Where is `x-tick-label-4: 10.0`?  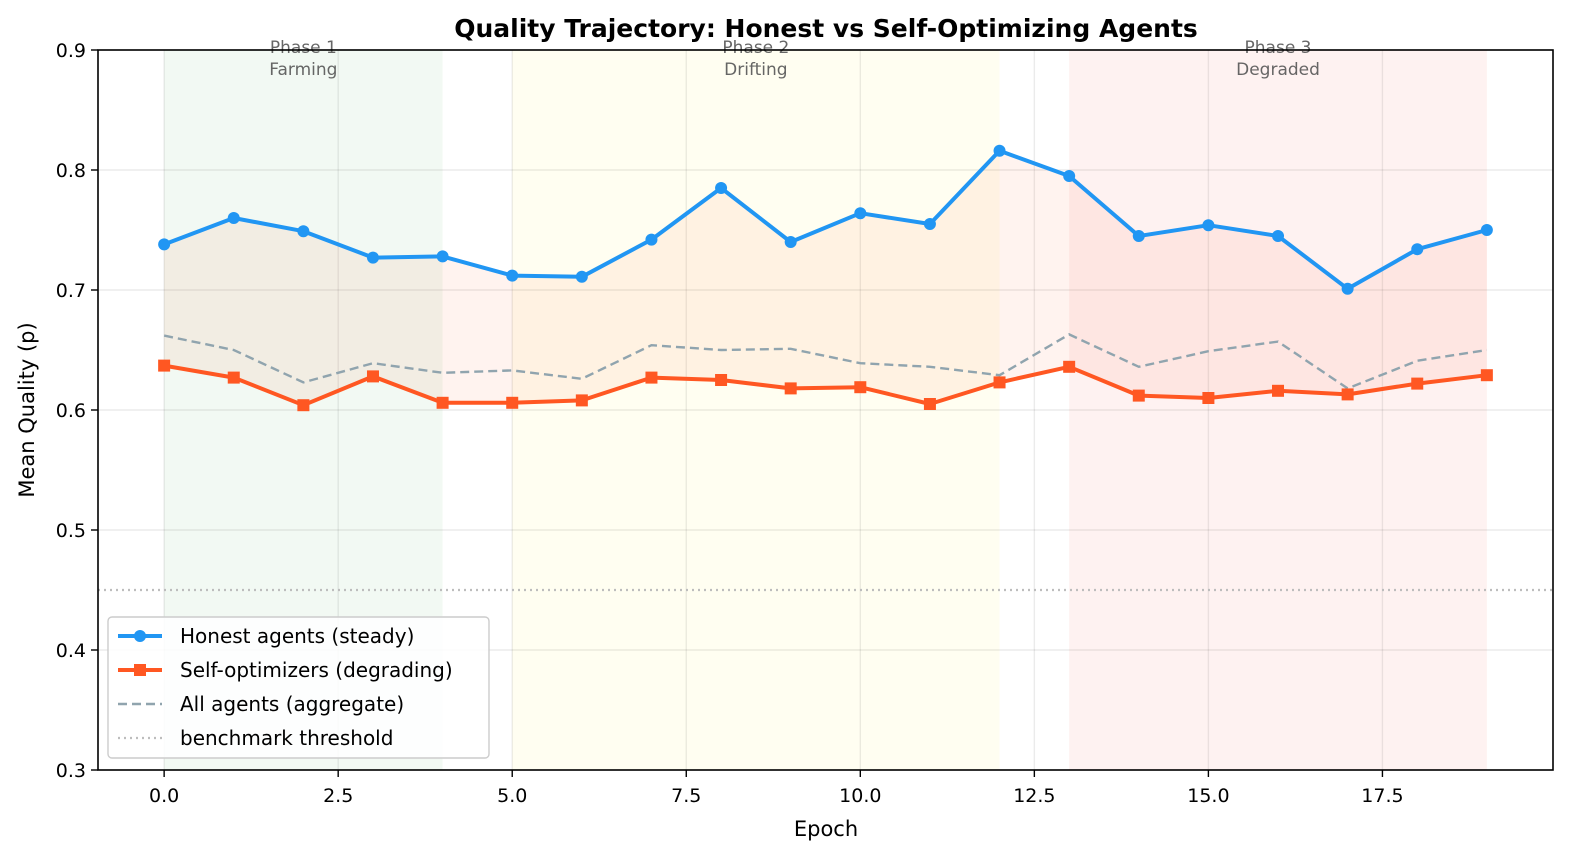 x-tick-label-4: 10.0 is located at coordinates (860, 796).